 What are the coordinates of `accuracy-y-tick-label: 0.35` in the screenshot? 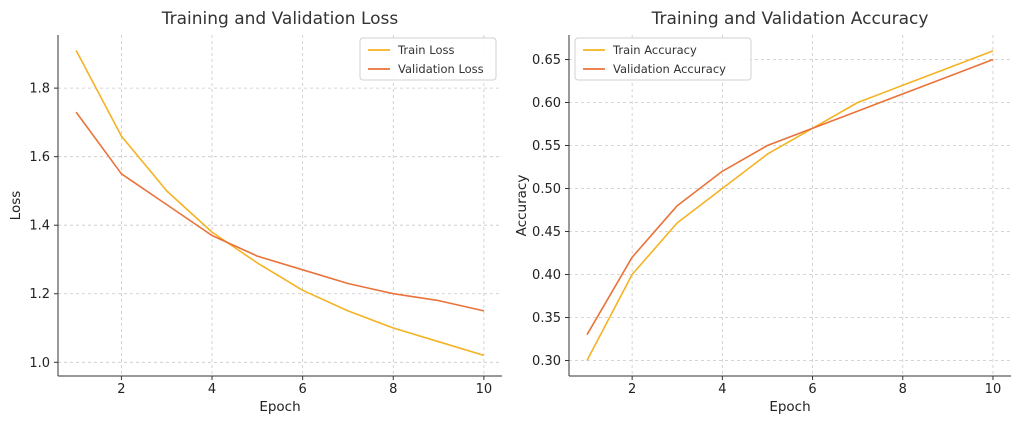 It's located at (546, 318).